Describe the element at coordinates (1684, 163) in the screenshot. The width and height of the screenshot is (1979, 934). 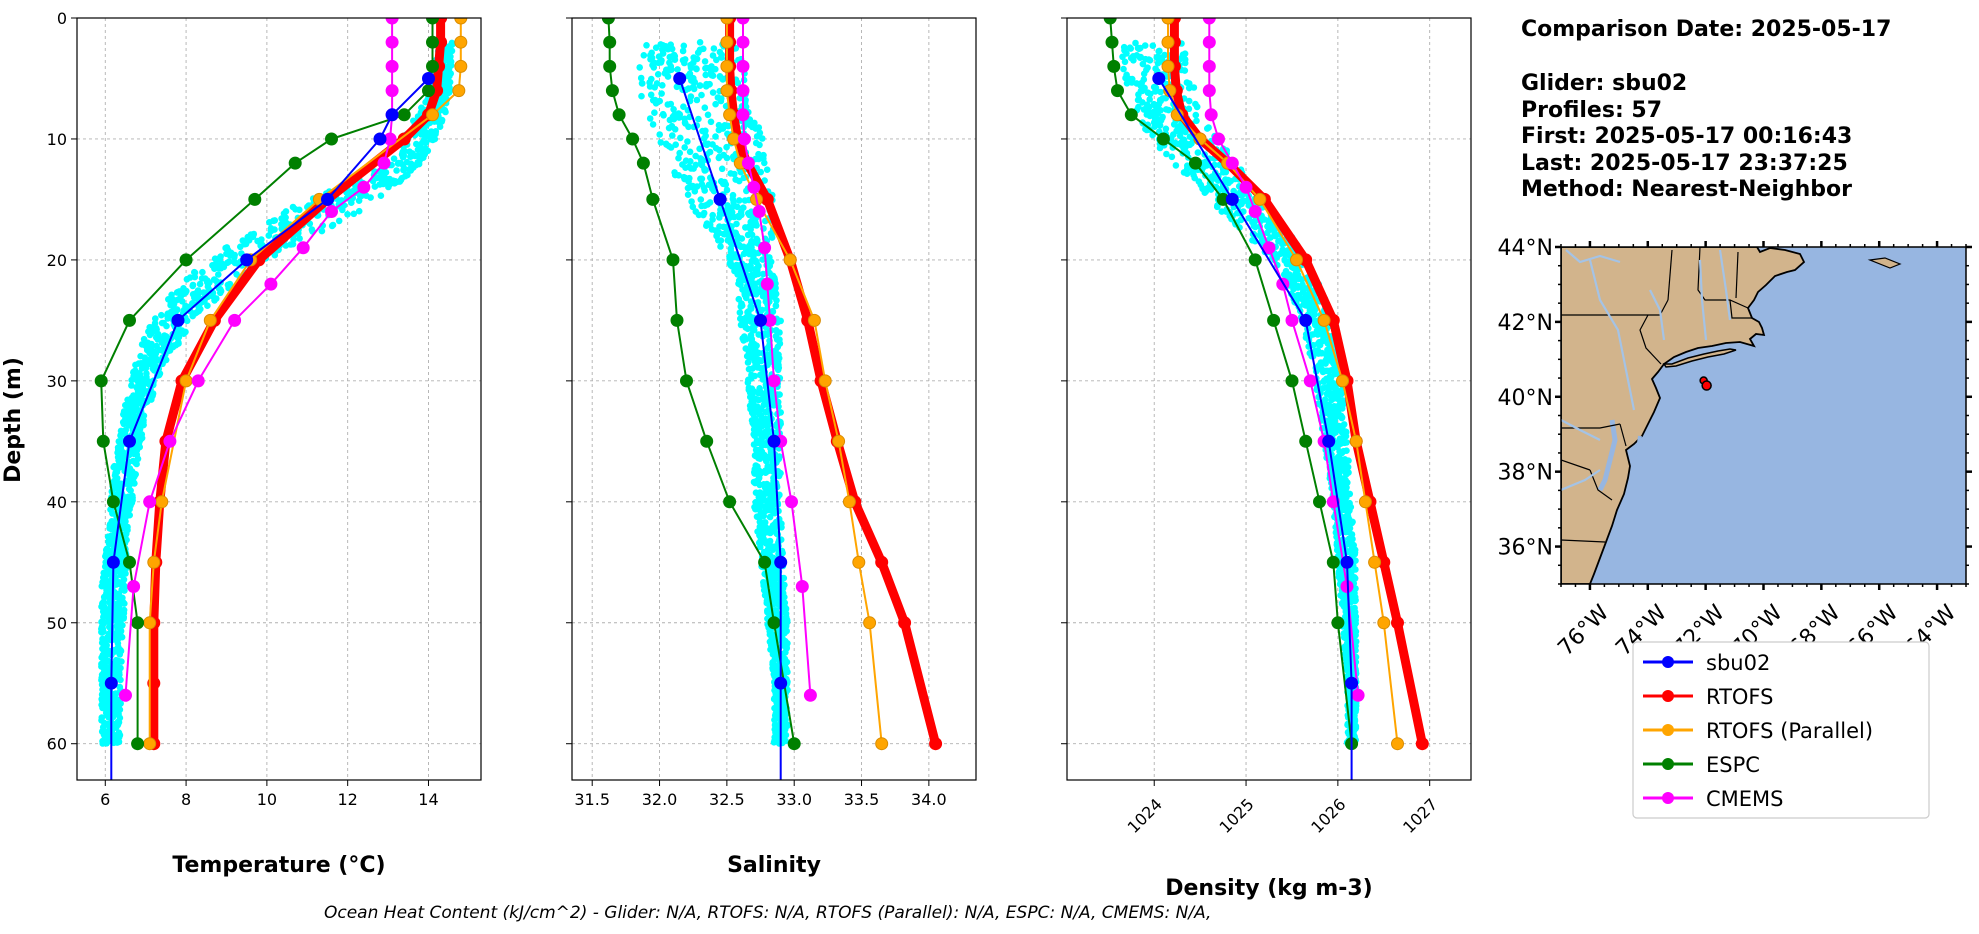
I see `last-time: Last: 2025-05-17 23:37:25` at that location.